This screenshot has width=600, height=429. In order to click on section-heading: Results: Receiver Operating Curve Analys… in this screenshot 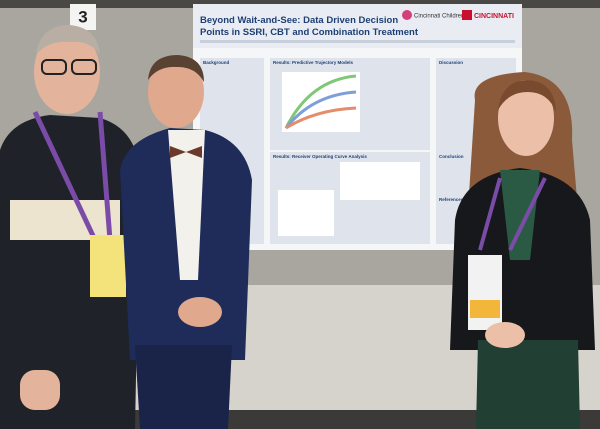, I will do `click(320, 156)`.